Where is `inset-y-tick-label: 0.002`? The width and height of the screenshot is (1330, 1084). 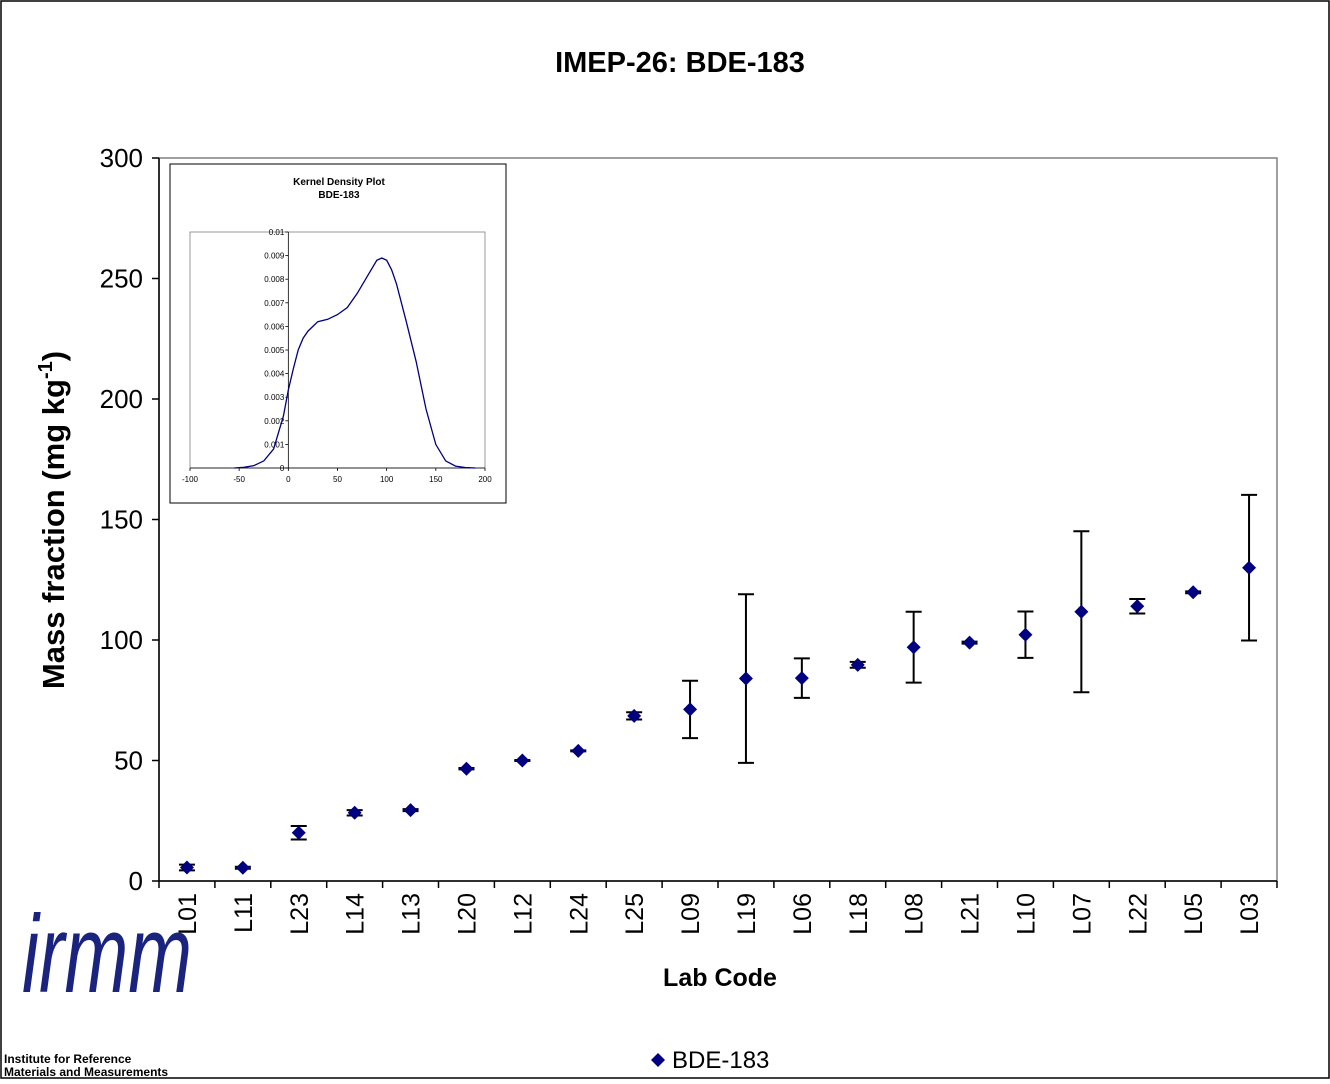
inset-y-tick-label: 0.002 is located at coordinates (274, 421).